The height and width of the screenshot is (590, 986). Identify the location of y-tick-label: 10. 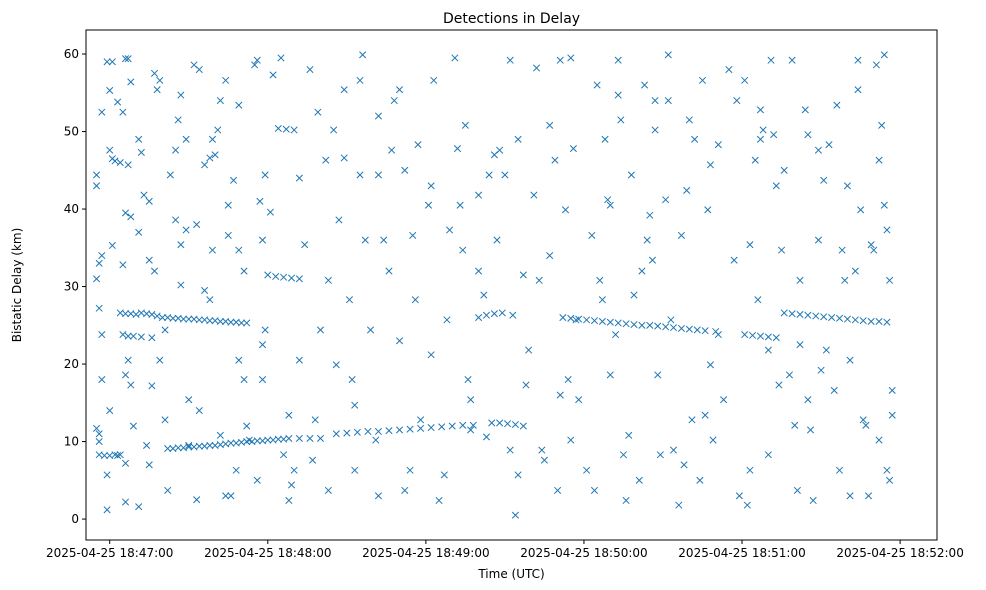
(71, 442).